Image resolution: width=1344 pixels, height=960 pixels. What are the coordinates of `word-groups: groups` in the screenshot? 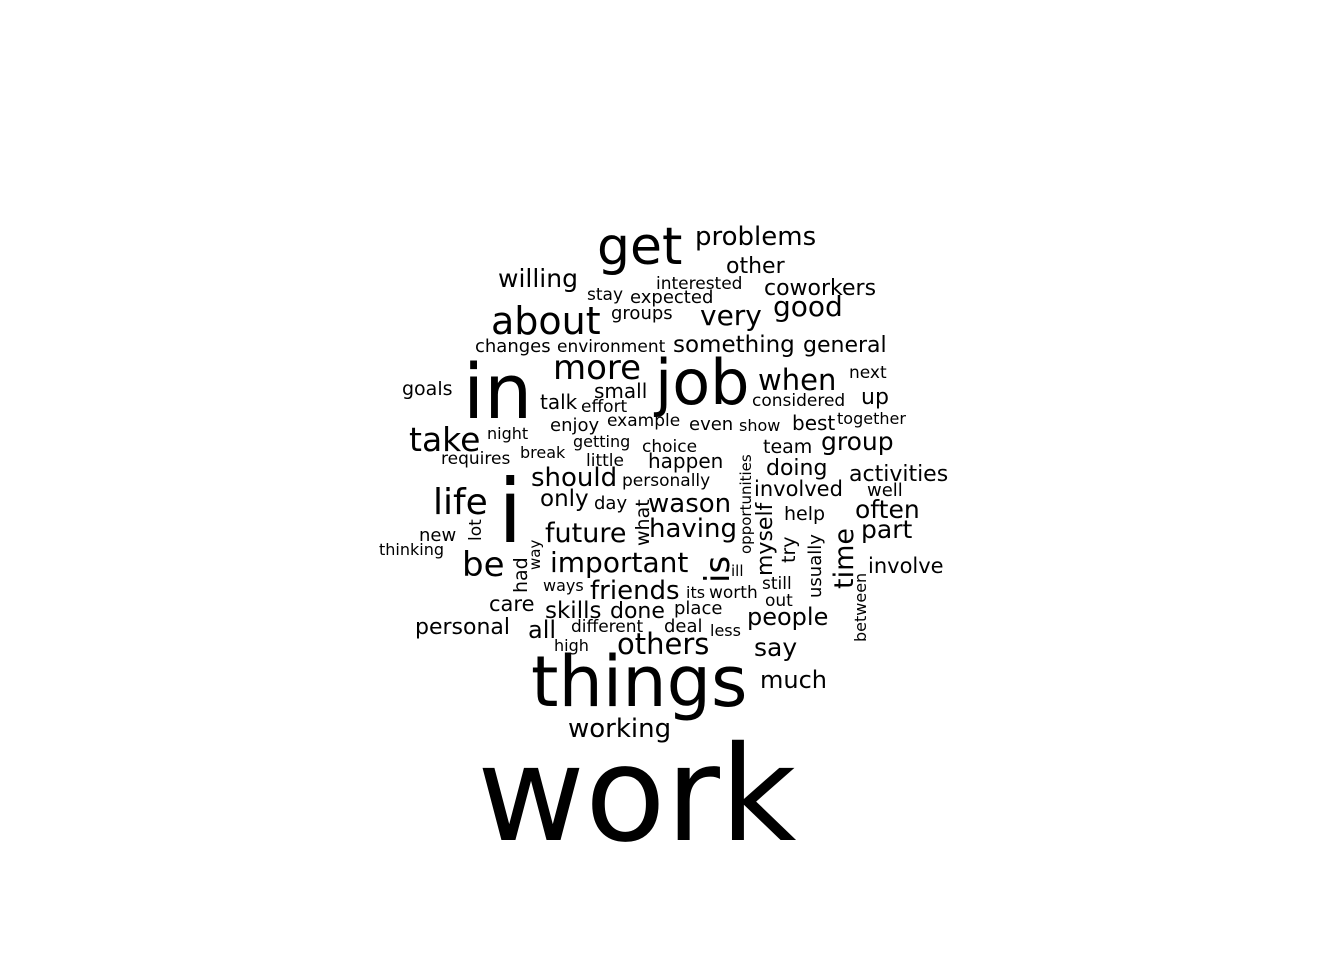 It's located at (642, 313).